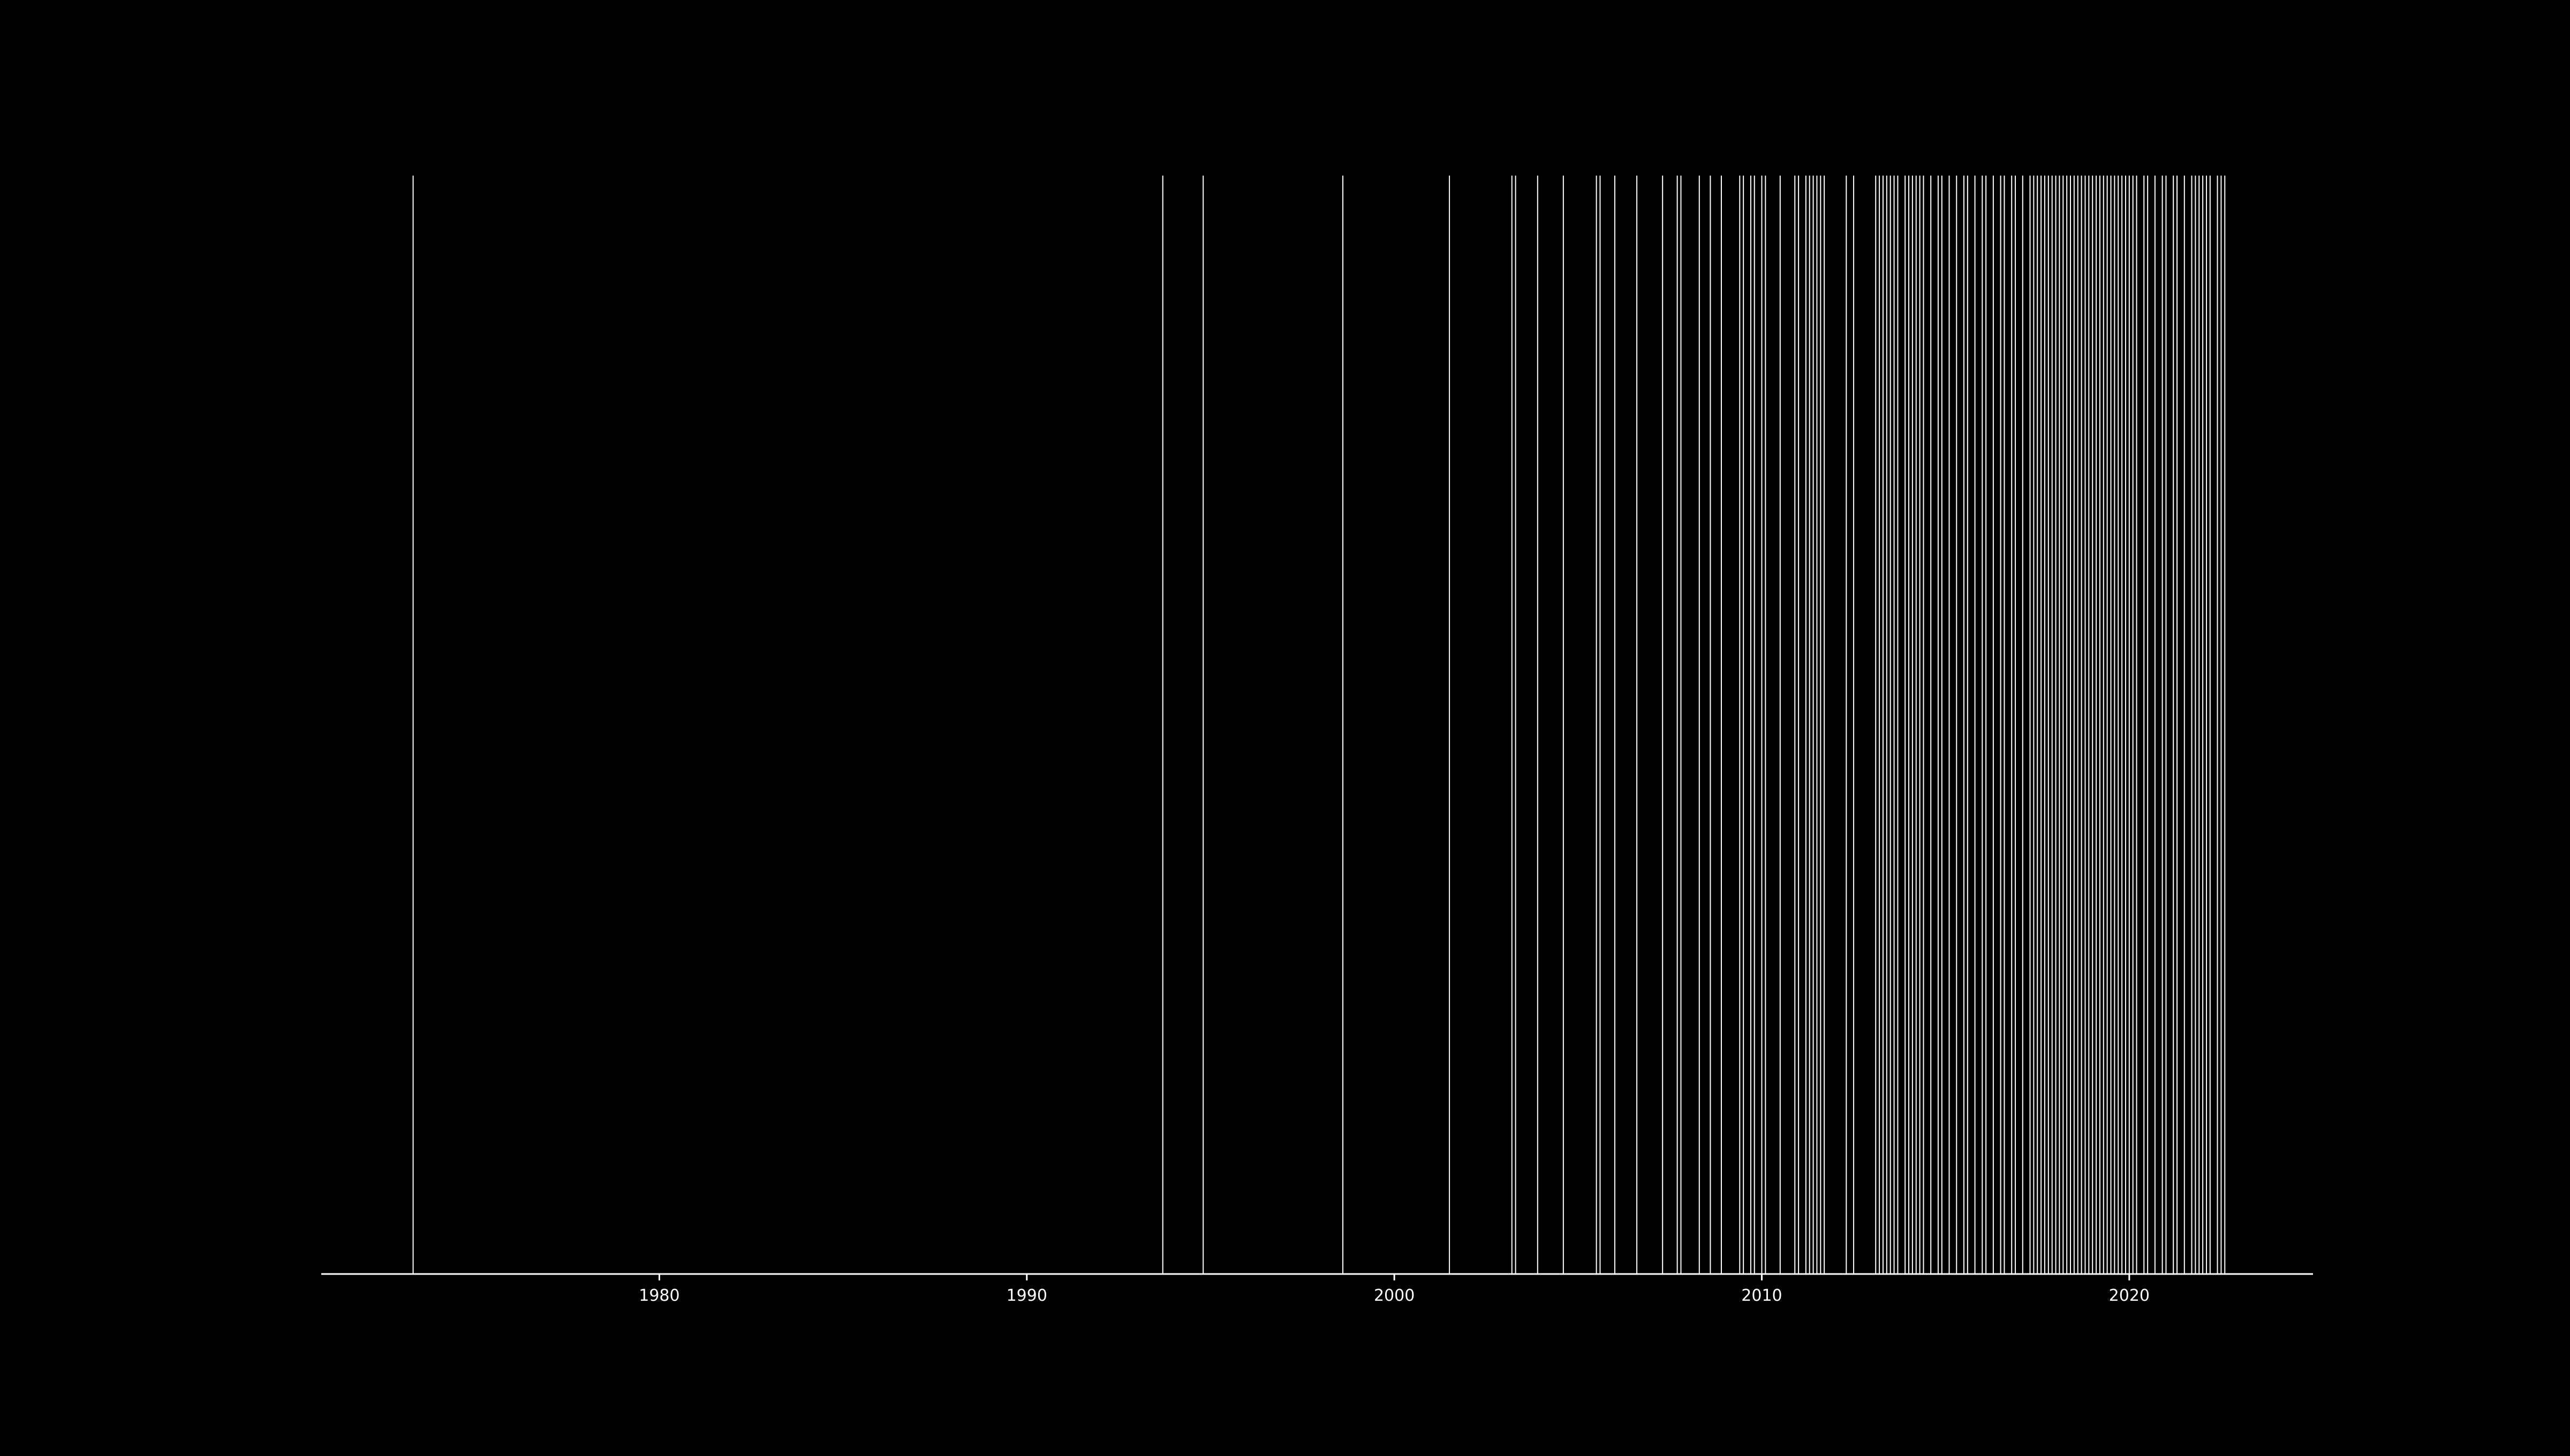  Describe the element at coordinates (659, 1295) in the screenshot. I see `x-tick-label: 1980` at that location.